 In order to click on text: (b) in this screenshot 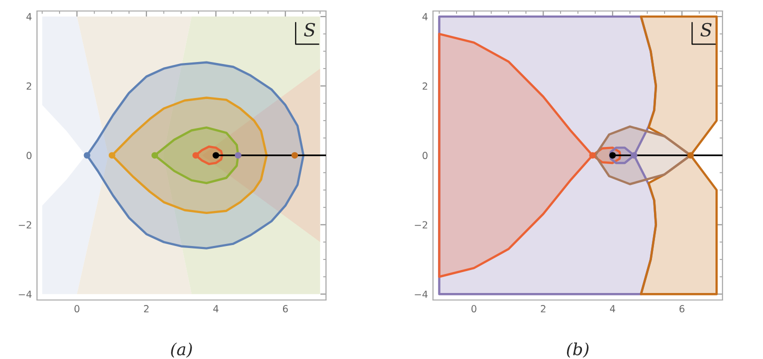, I will do `click(577, 350)`.